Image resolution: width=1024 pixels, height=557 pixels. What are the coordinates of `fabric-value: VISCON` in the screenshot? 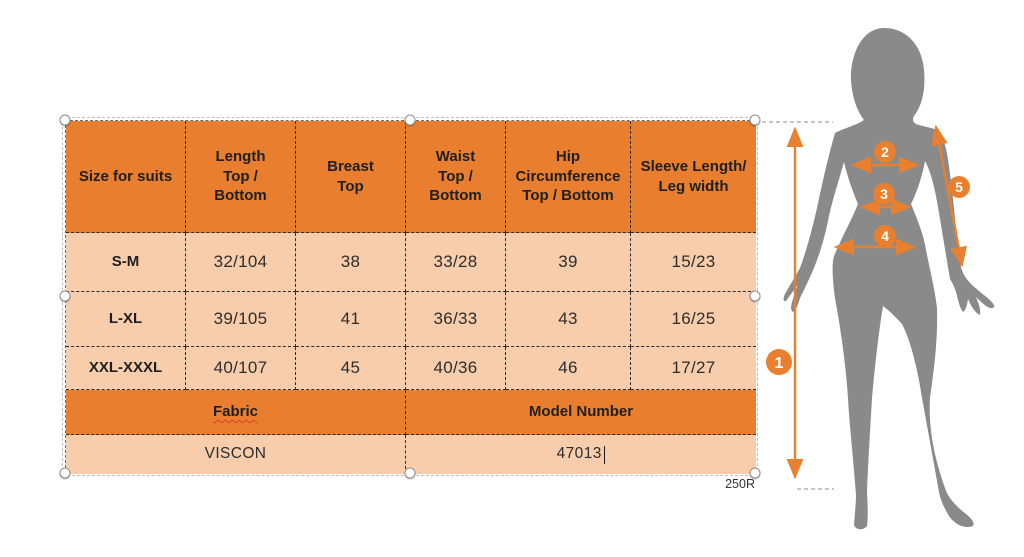 It's located at (235, 454).